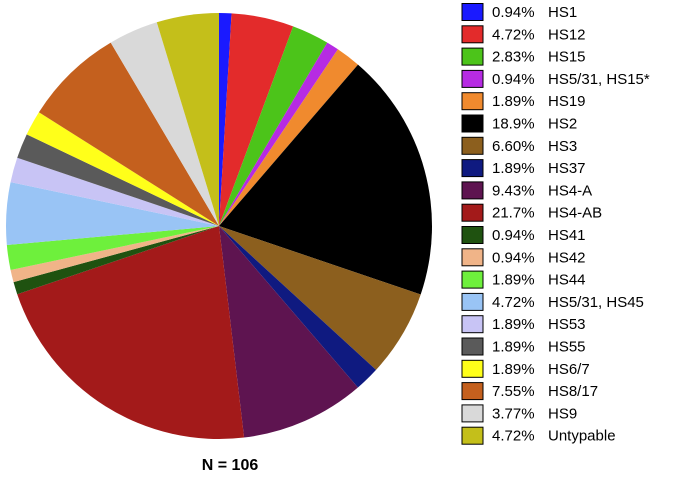 Image resolution: width=685 pixels, height=478 pixels. What do you see at coordinates (567, 57) in the screenshot?
I see `legend-label: HS15` at bounding box center [567, 57].